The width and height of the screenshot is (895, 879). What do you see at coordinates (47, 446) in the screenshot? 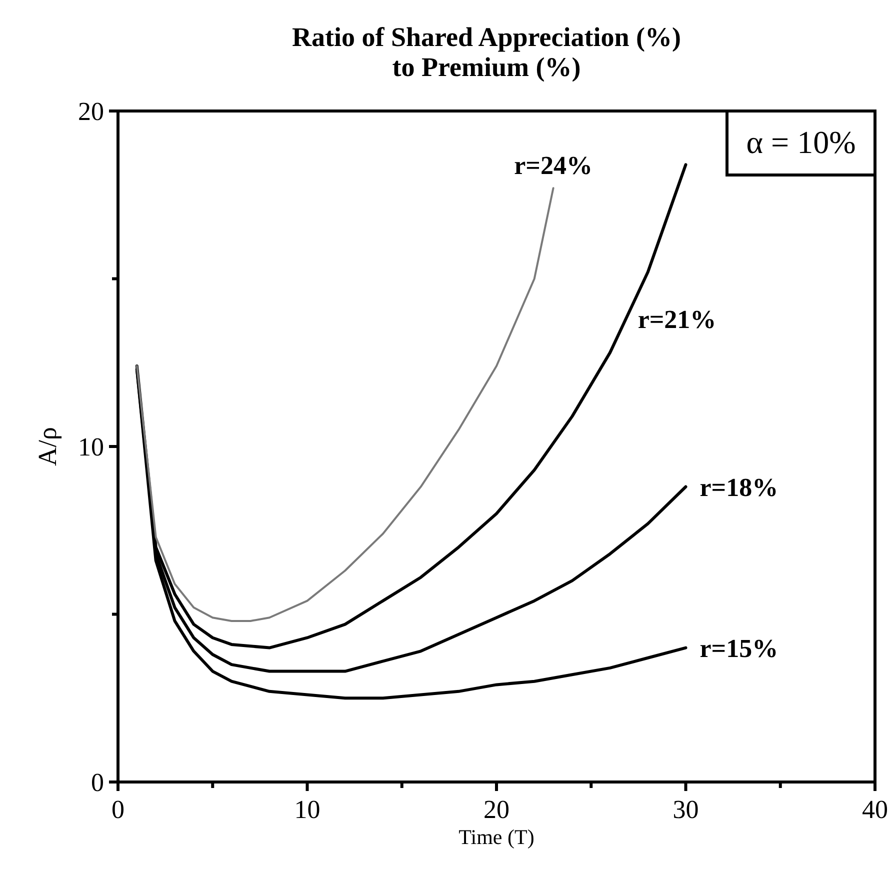
I see `y-axis-title: A/ρ` at bounding box center [47, 446].